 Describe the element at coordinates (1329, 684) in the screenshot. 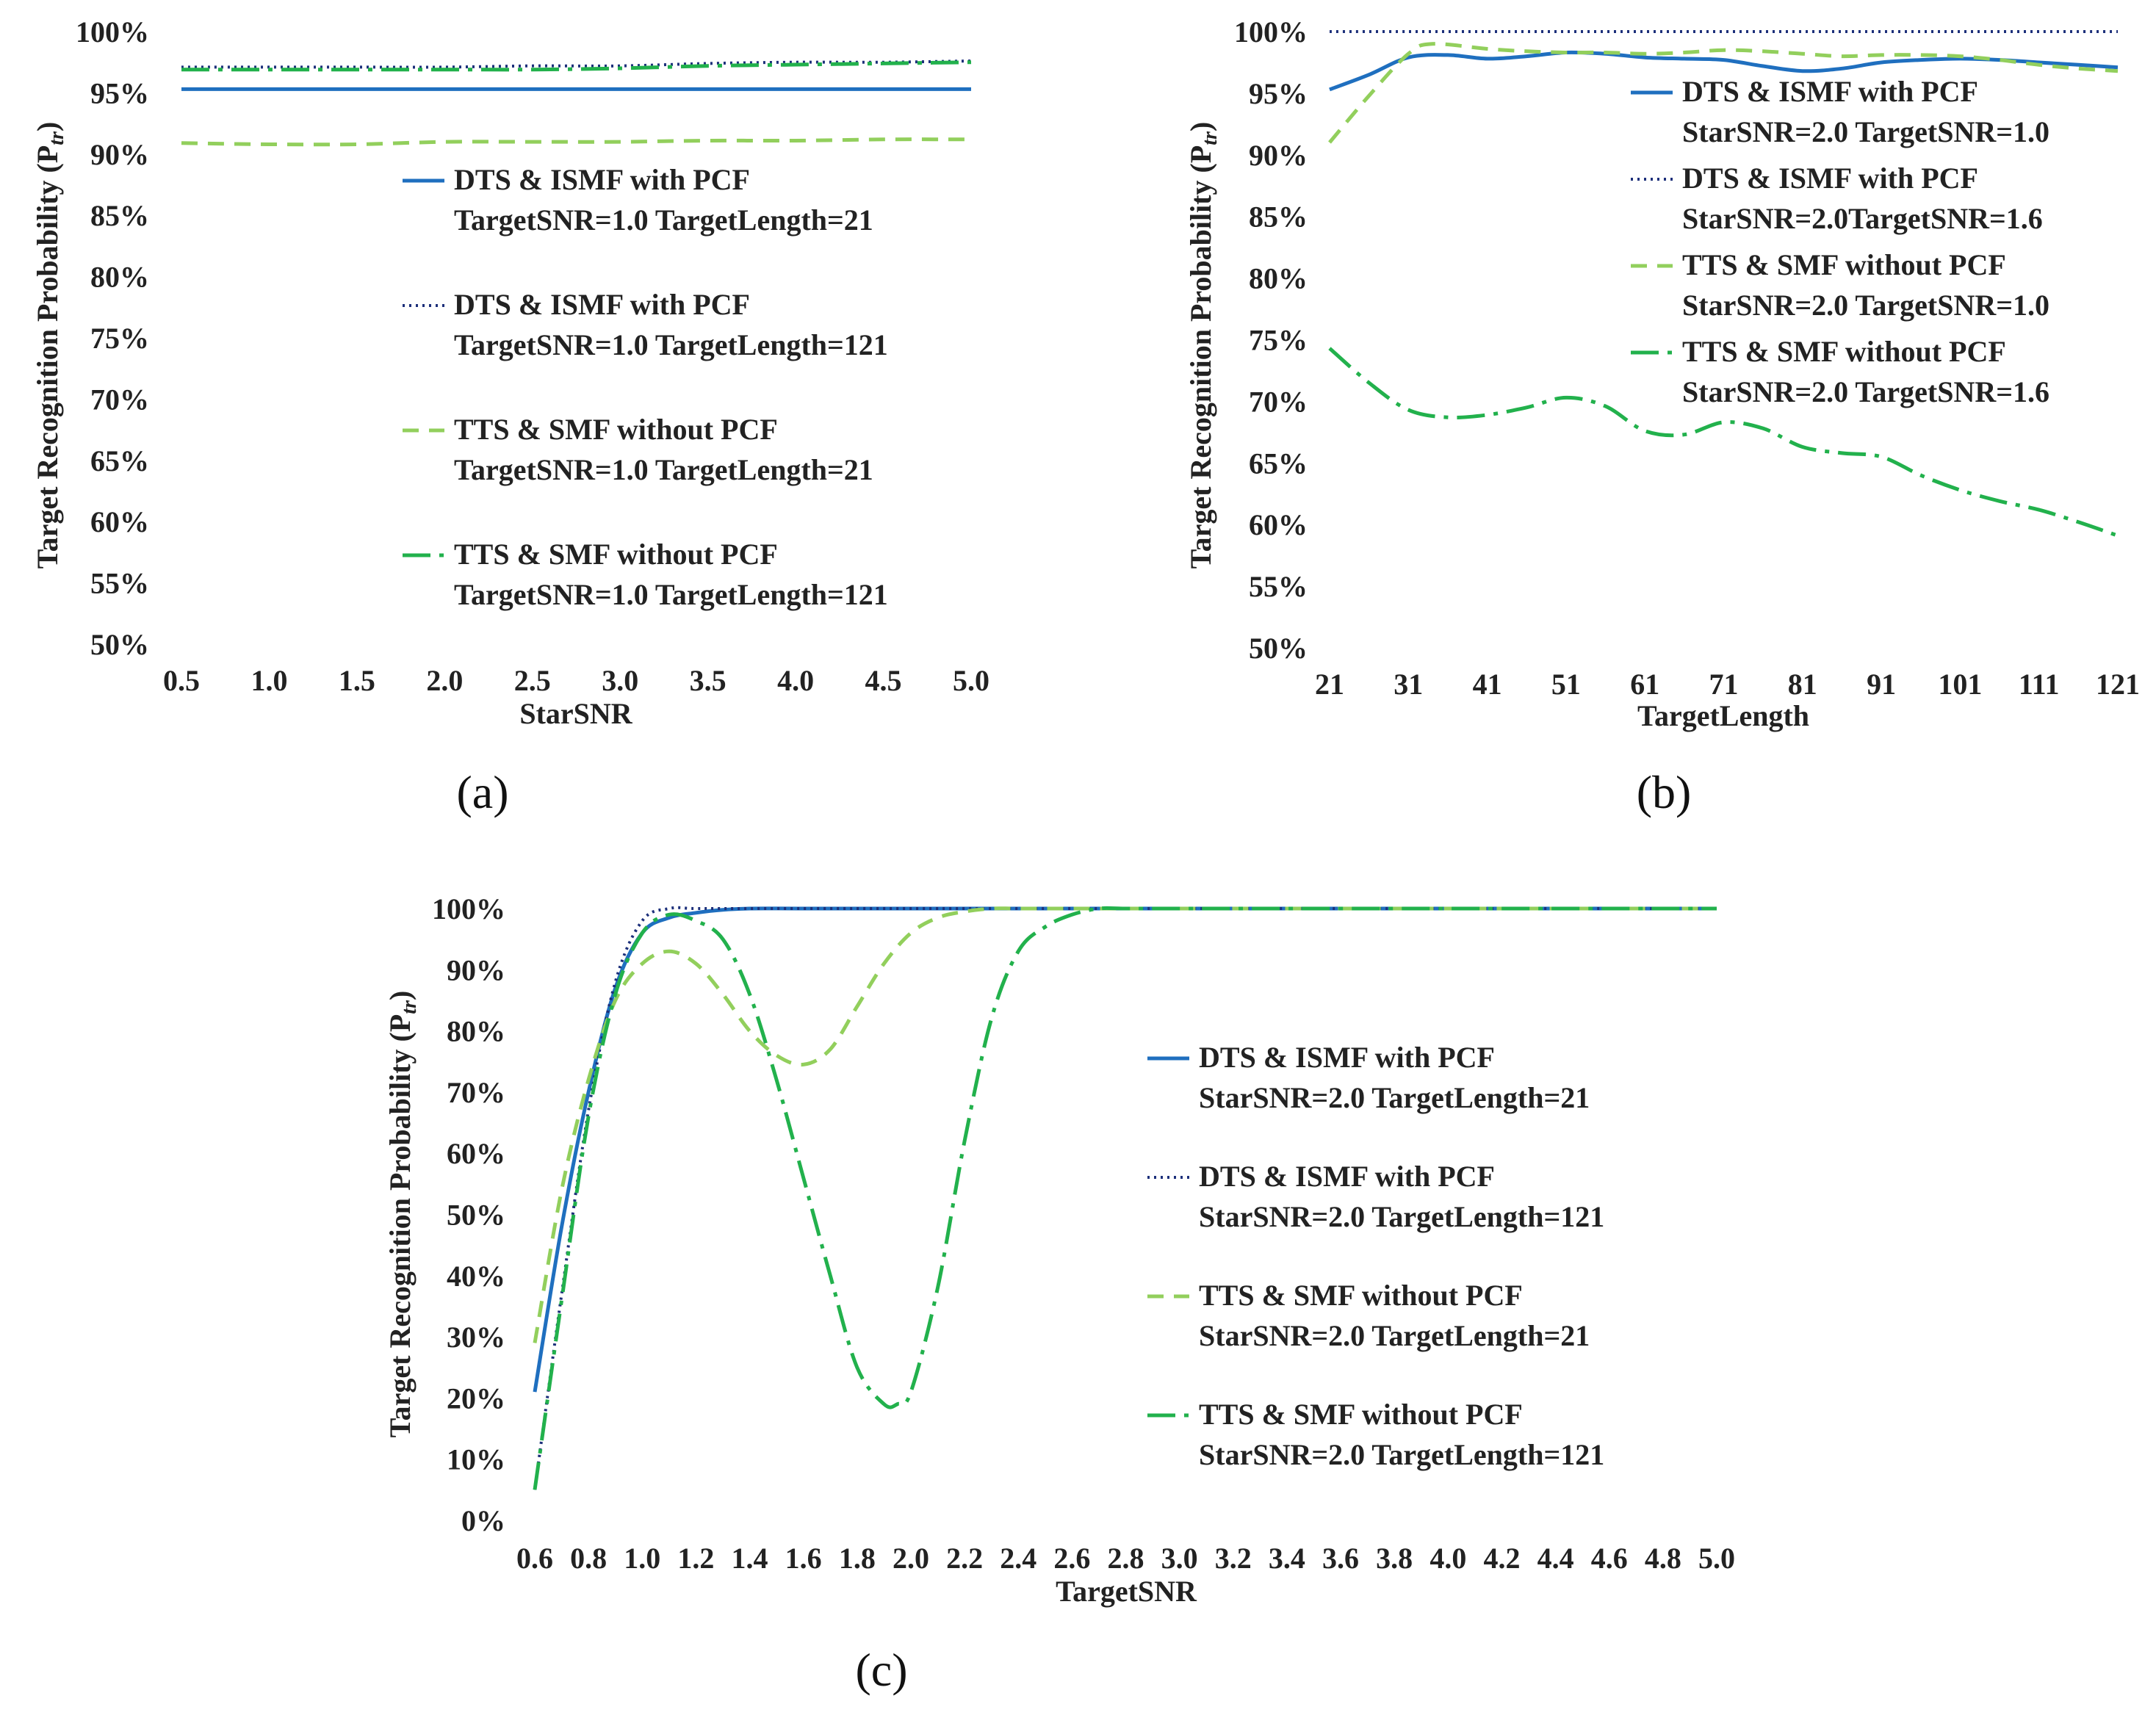

I see `x-tick-label: 21` at that location.